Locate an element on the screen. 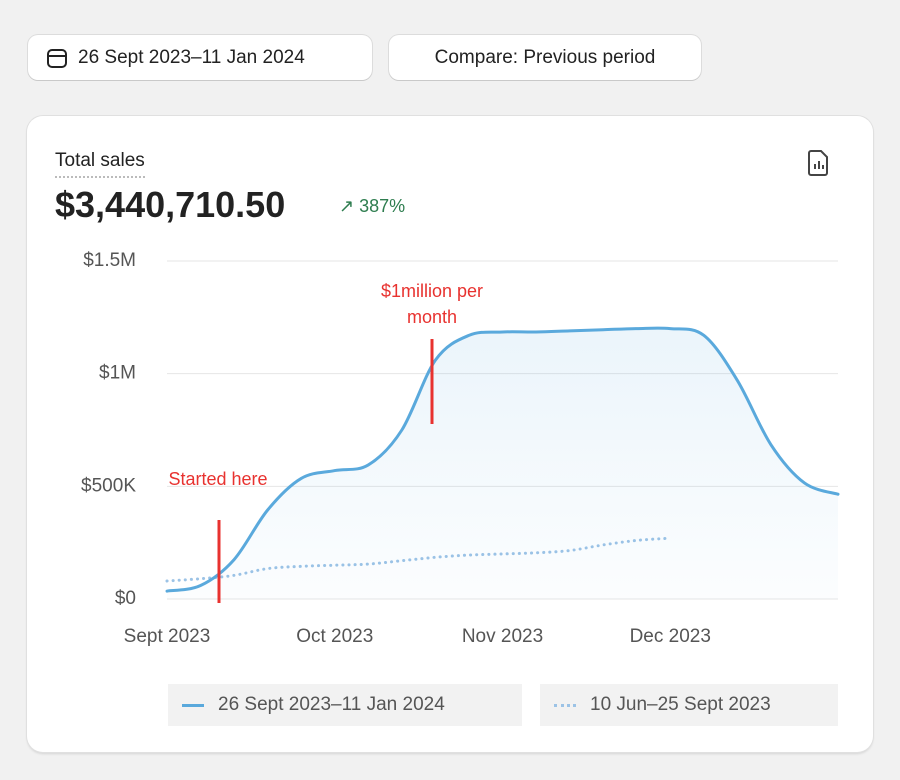 Image resolution: width=900 pixels, height=780 pixels. change-value: 387% is located at coordinates (382, 206).